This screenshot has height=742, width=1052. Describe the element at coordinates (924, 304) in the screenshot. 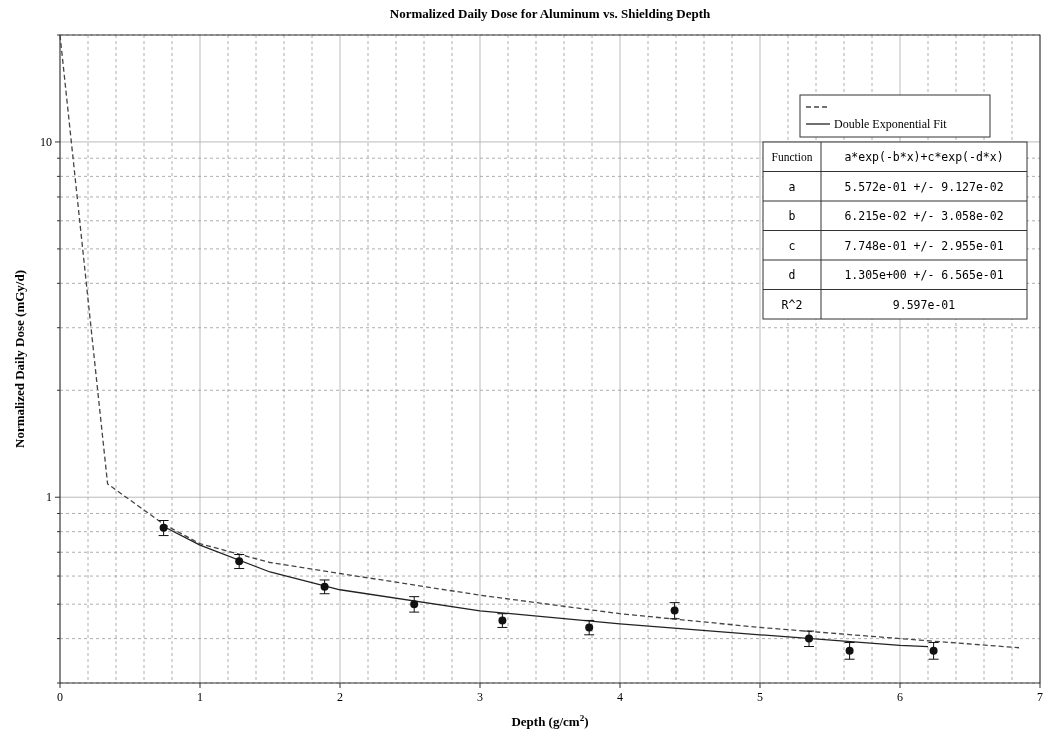

I see `annotation: 9.597e-01` at that location.